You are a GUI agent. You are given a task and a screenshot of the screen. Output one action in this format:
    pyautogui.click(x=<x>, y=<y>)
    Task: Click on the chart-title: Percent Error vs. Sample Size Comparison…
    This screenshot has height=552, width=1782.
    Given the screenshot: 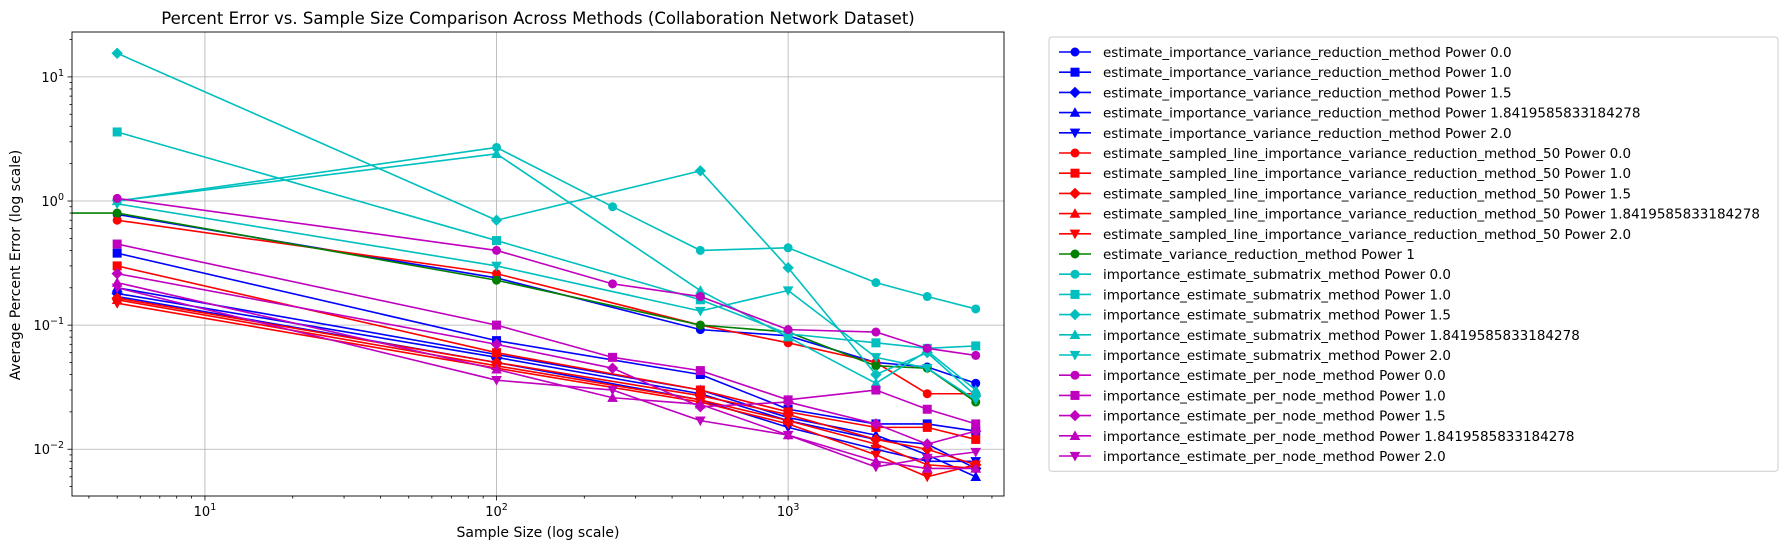 What is the action you would take?
    pyautogui.click(x=538, y=18)
    